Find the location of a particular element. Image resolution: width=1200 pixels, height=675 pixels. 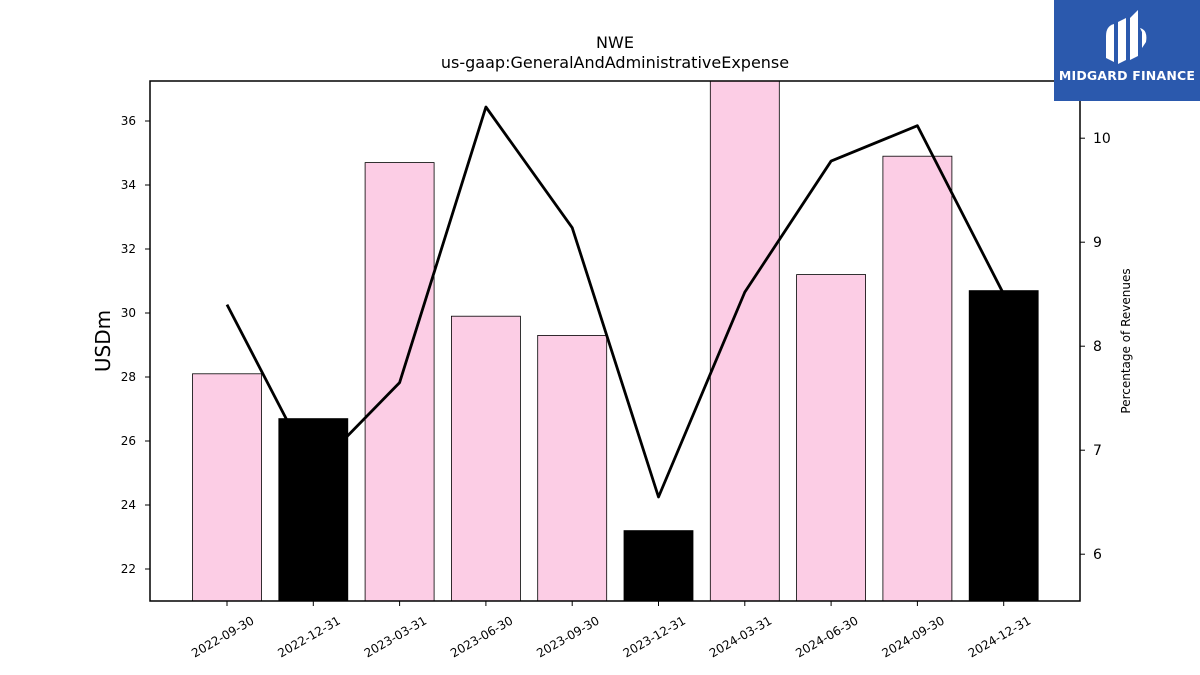

x-tick-label: 2023-06-30 is located at coordinates (481, 636).